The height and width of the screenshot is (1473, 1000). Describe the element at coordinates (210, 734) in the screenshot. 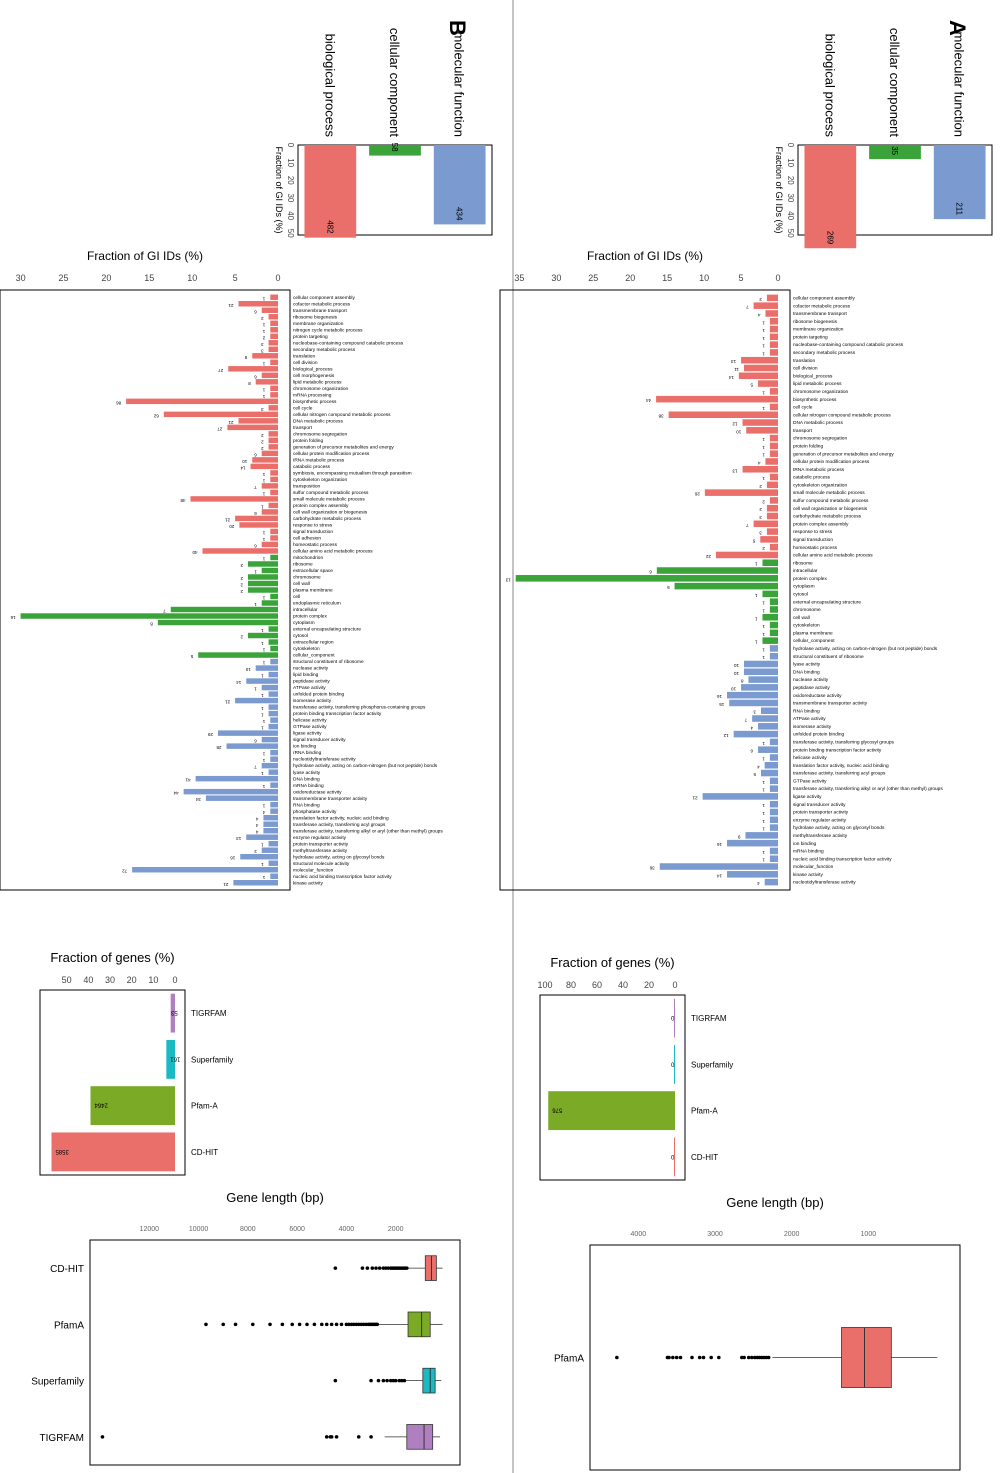

I see `term-count-label: 29` at that location.